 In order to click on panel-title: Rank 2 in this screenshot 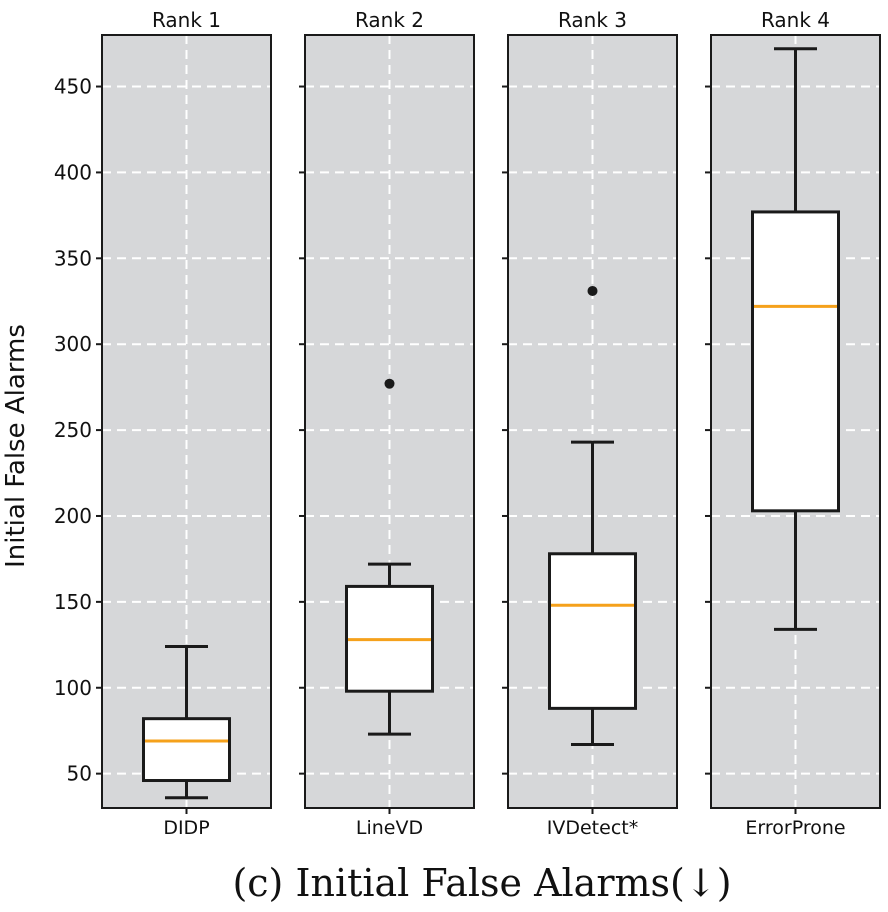, I will do `click(389, 20)`.